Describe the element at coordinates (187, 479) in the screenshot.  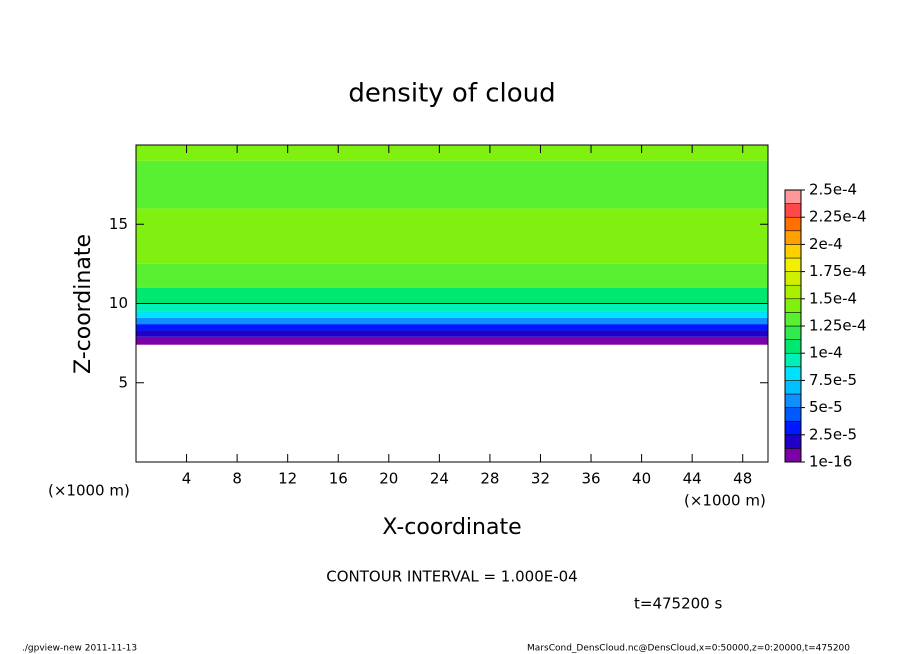
I see `x-tick-label: 4` at that location.